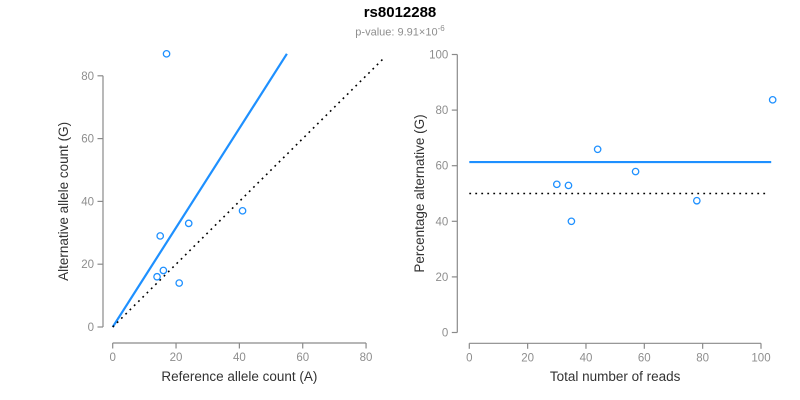 The height and width of the screenshot is (400, 800). What do you see at coordinates (438, 56) in the screenshot?
I see `y-tick-label: 100` at bounding box center [438, 56].